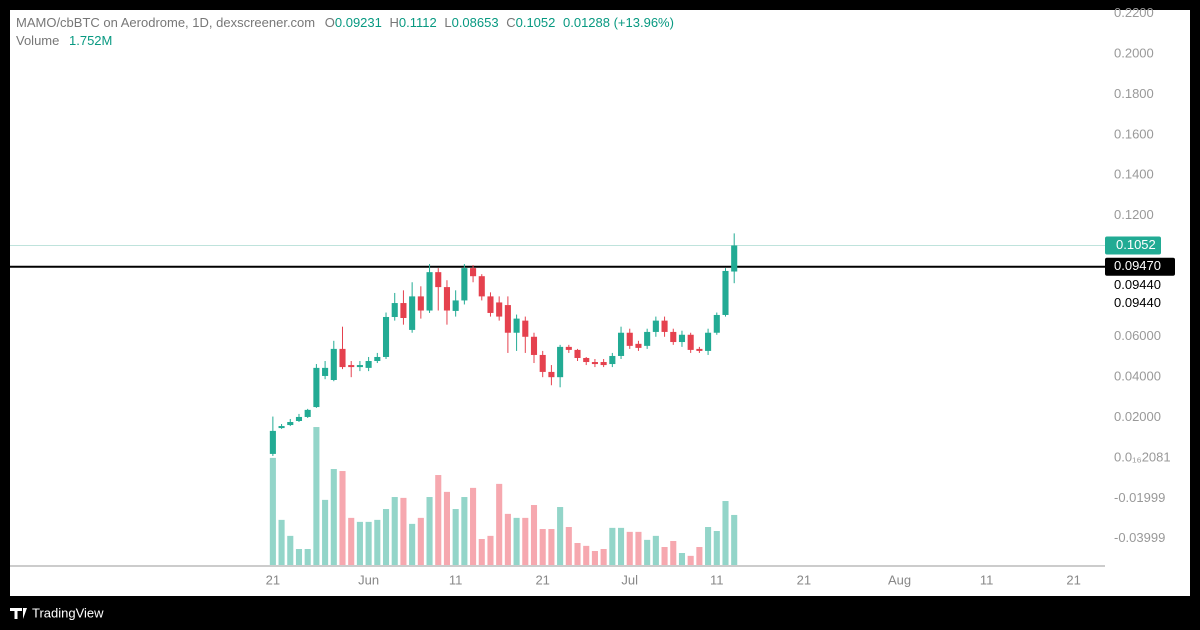 This screenshot has height=630, width=1200. I want to click on y-tick-label: 0.06000, so click(1137, 335).